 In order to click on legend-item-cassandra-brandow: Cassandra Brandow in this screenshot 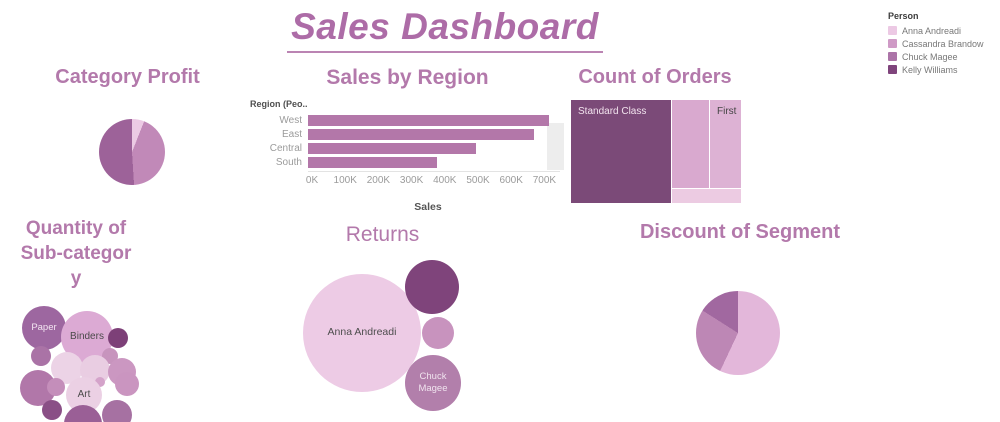, I will do `click(936, 43)`.